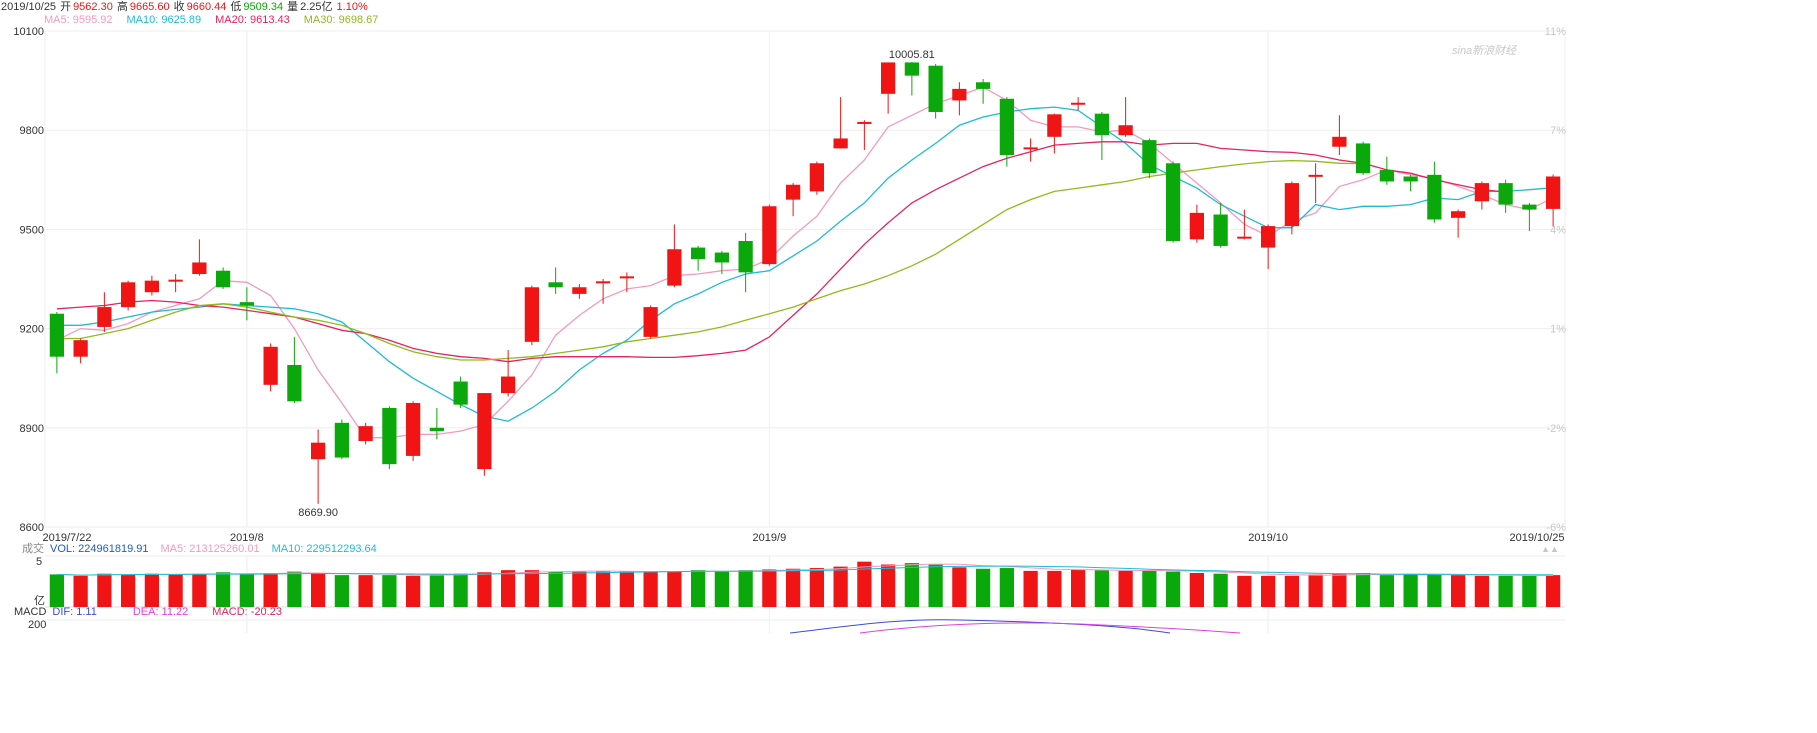  What do you see at coordinates (1556, 429) in the screenshot?
I see `pct-tick-label: -2%` at bounding box center [1556, 429].